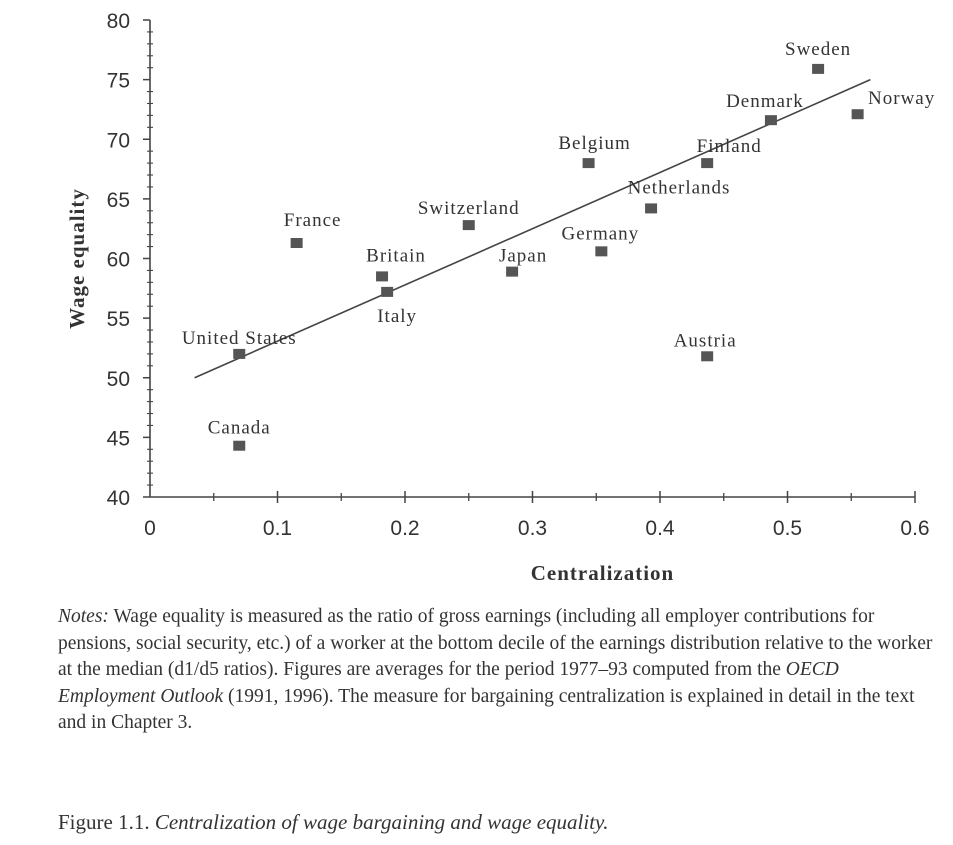  What do you see at coordinates (118, 498) in the screenshot?
I see `y-tick-label: 40` at bounding box center [118, 498].